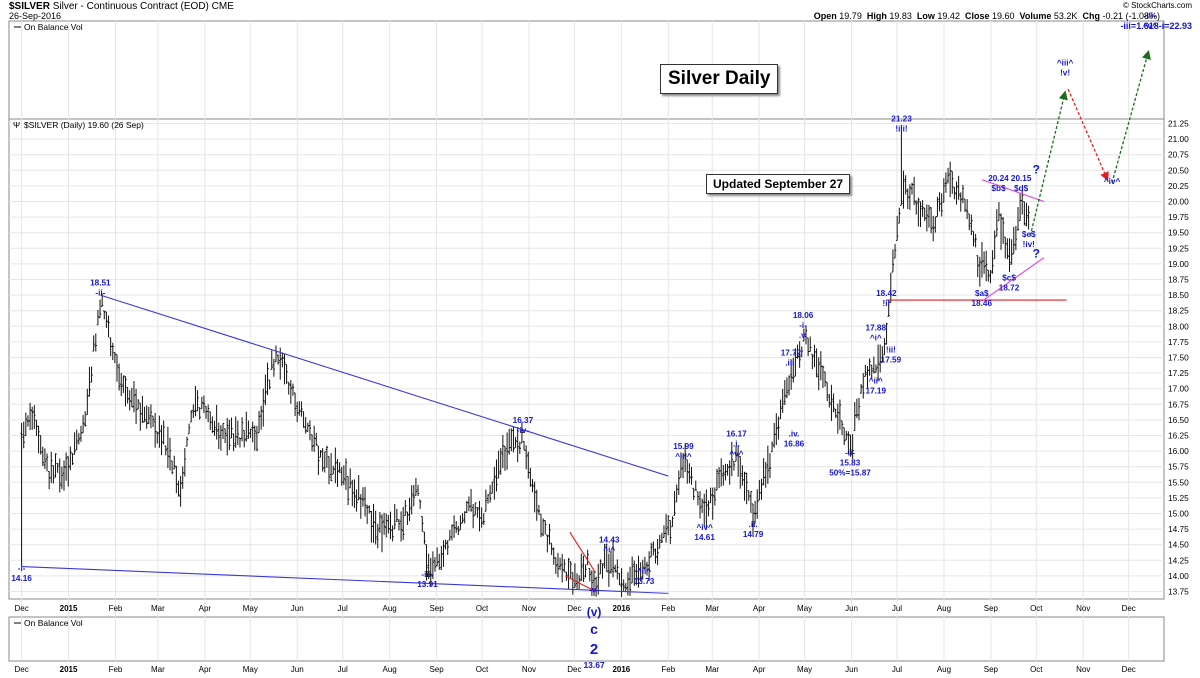 The width and height of the screenshot is (1200, 678). What do you see at coordinates (644, 576) in the screenshot?
I see `wave-label: ^ii^ 13.73` at bounding box center [644, 576].